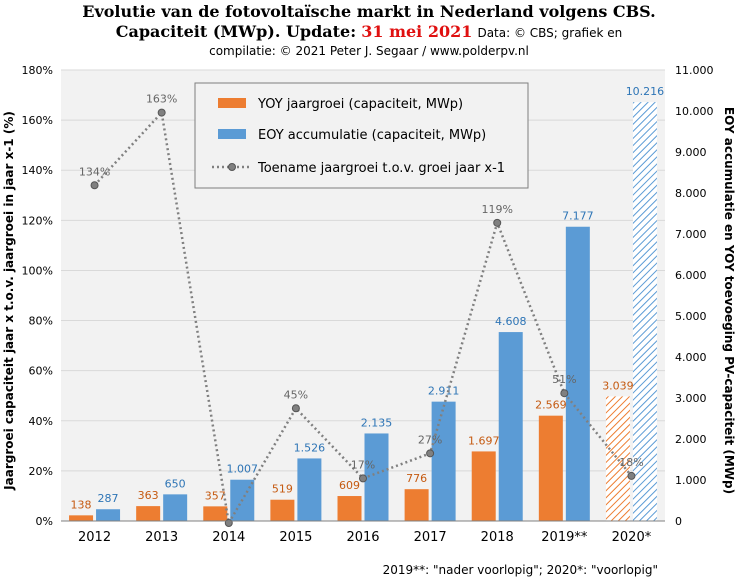  I want to click on update-date: 31 mei 2021, so click(417, 31).